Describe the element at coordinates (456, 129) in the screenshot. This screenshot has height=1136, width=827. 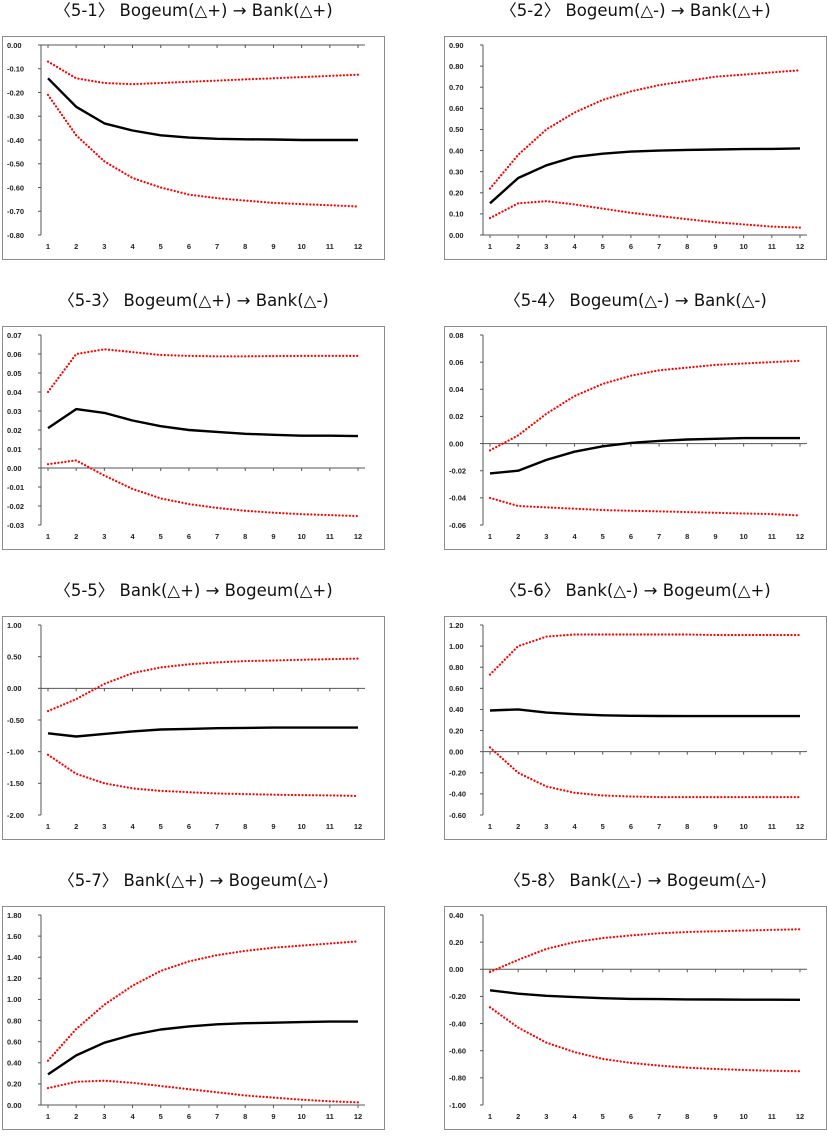
I see `y-tick-label: 0.50` at that location.